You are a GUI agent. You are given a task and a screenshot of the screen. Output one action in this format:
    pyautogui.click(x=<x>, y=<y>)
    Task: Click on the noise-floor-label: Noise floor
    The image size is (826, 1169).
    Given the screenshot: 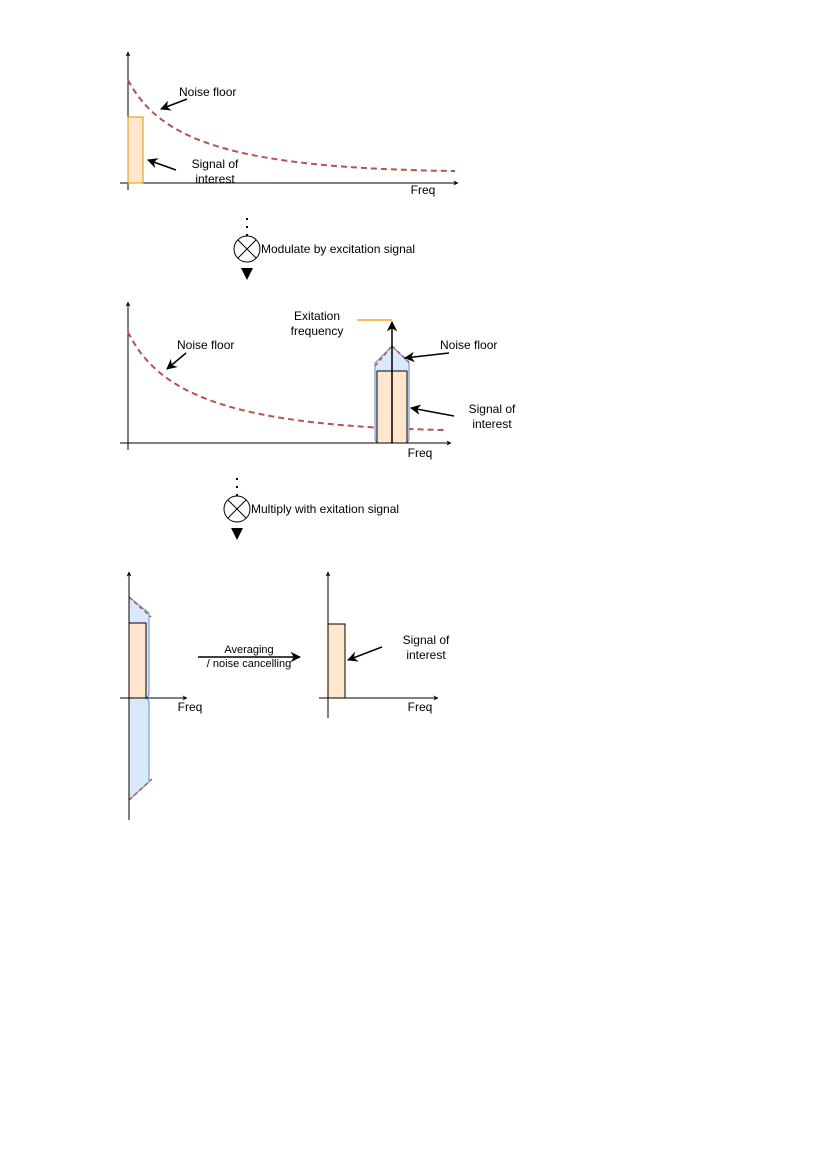 What is the action you would take?
    pyautogui.click(x=207, y=92)
    